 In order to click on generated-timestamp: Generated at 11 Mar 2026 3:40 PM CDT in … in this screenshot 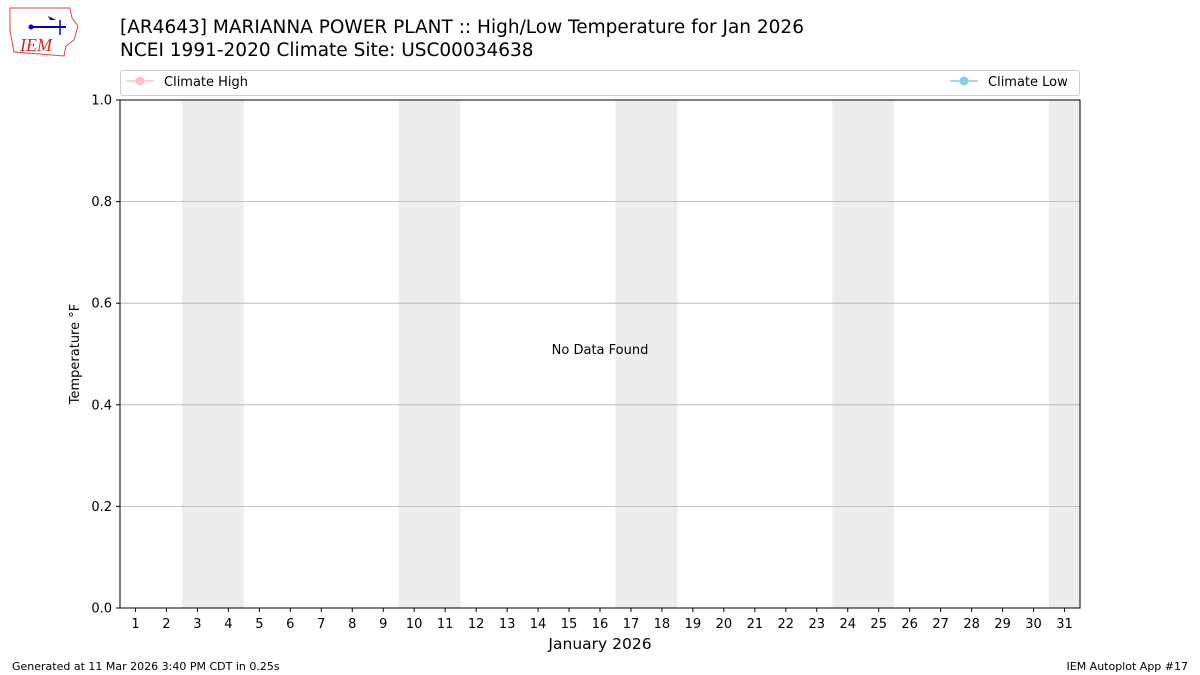, I will do `click(146, 666)`.